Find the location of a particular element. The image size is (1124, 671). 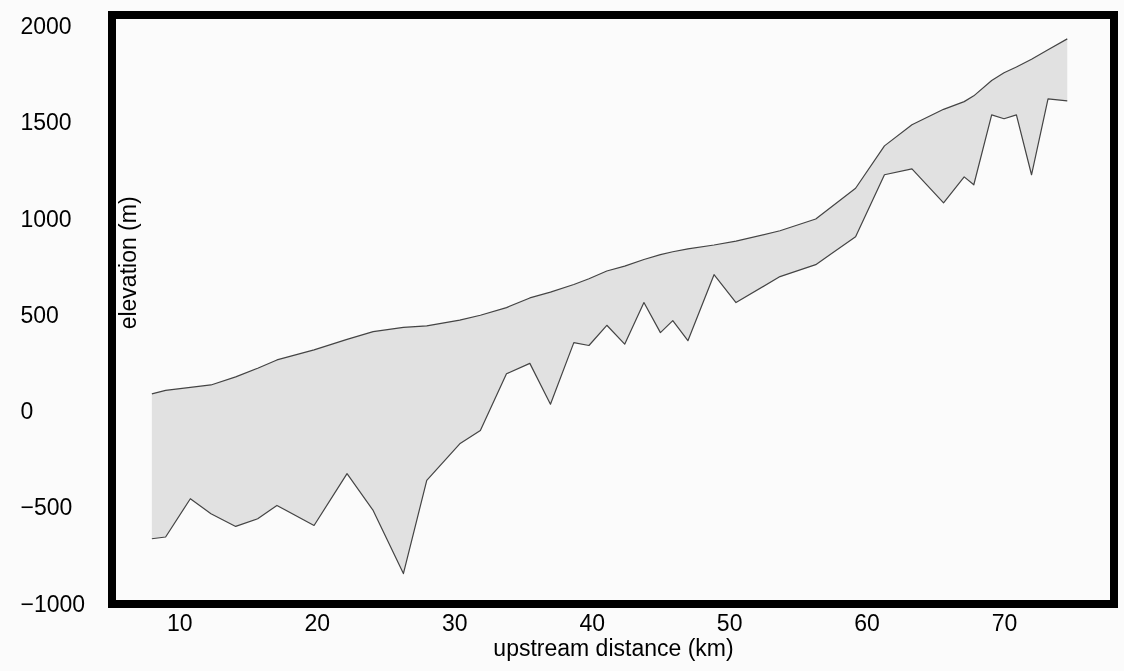

y-axis-title: elevation (m) is located at coordinates (127, 263).